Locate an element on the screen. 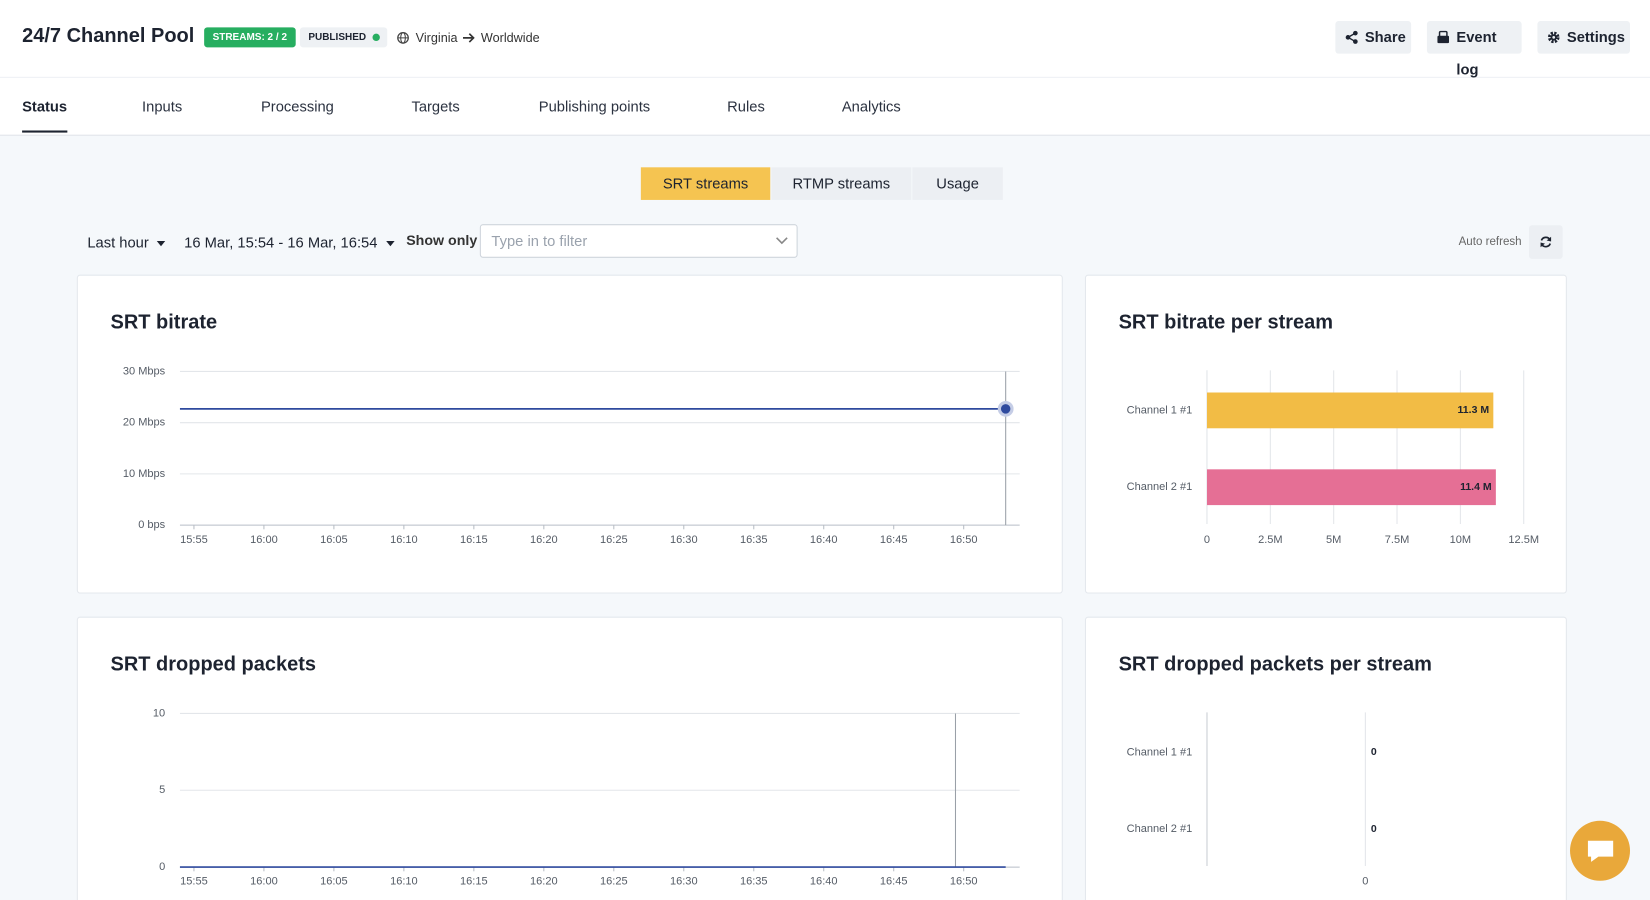  x-tick-label: 7.5M is located at coordinates (1397, 540).